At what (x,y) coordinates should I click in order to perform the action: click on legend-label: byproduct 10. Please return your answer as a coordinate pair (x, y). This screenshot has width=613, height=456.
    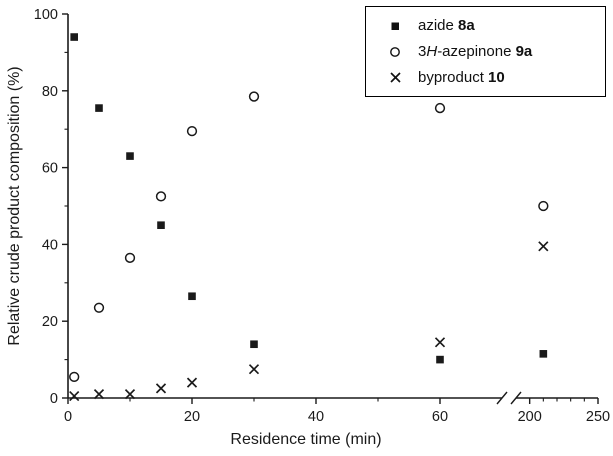
    Looking at the image, I should click on (461, 77).